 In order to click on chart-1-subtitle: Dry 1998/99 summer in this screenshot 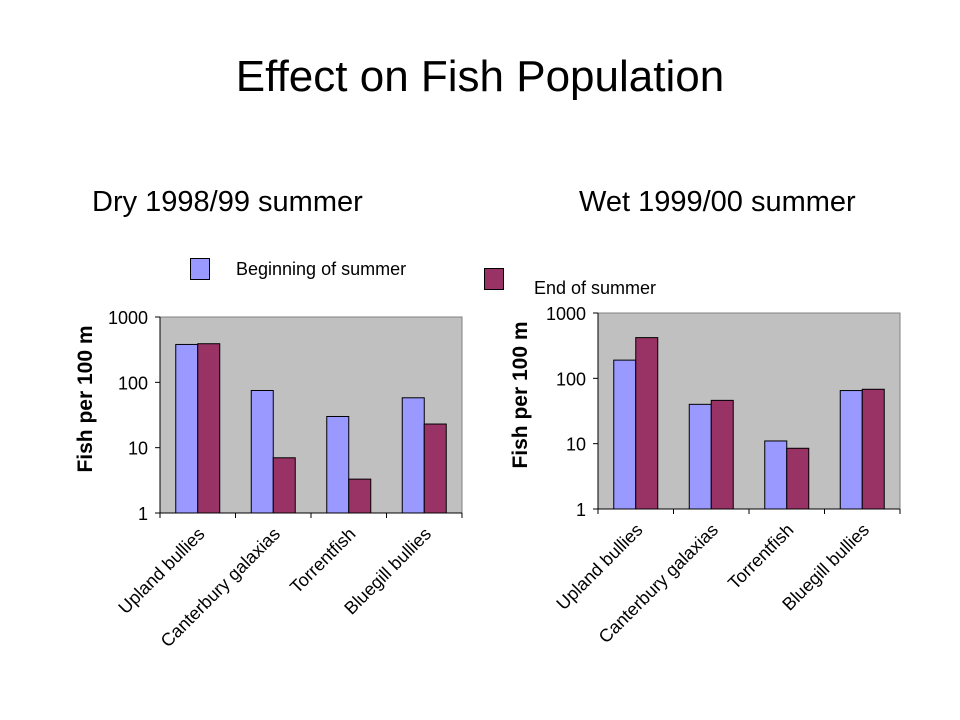, I will do `click(227, 202)`.